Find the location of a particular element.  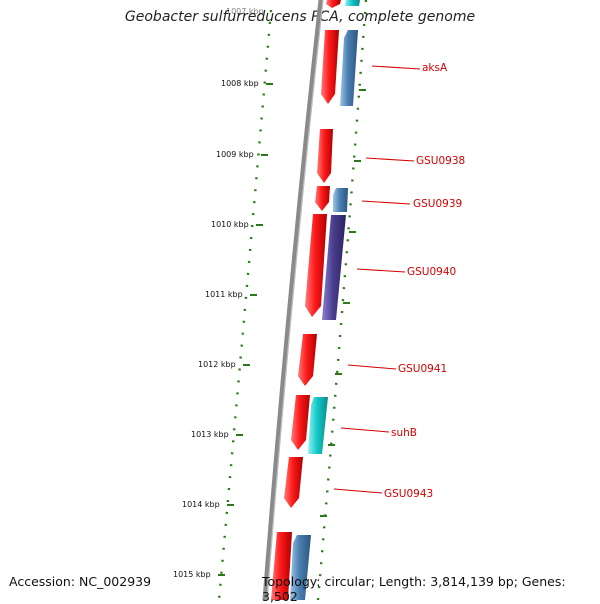

tick-label: 1014 kbp is located at coordinates (201, 504).